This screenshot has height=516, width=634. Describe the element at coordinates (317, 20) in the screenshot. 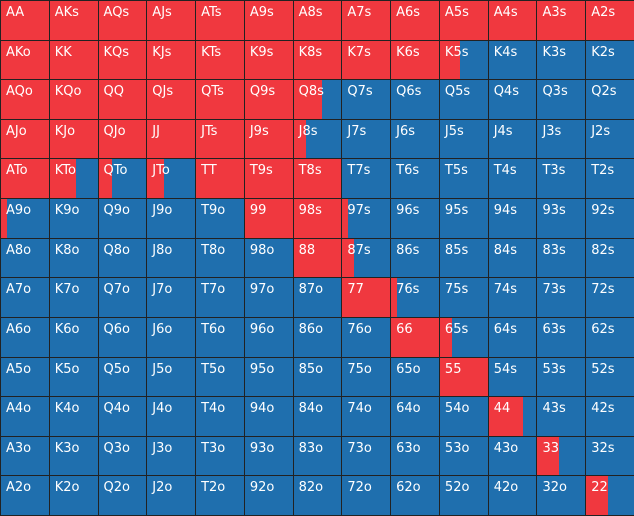

I see `hand-cell: A8s` at that location.